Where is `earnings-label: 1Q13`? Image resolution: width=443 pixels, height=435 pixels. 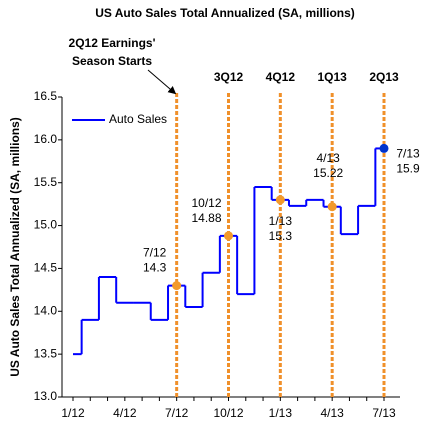 earnings-label: 1Q13 is located at coordinates (332, 77).